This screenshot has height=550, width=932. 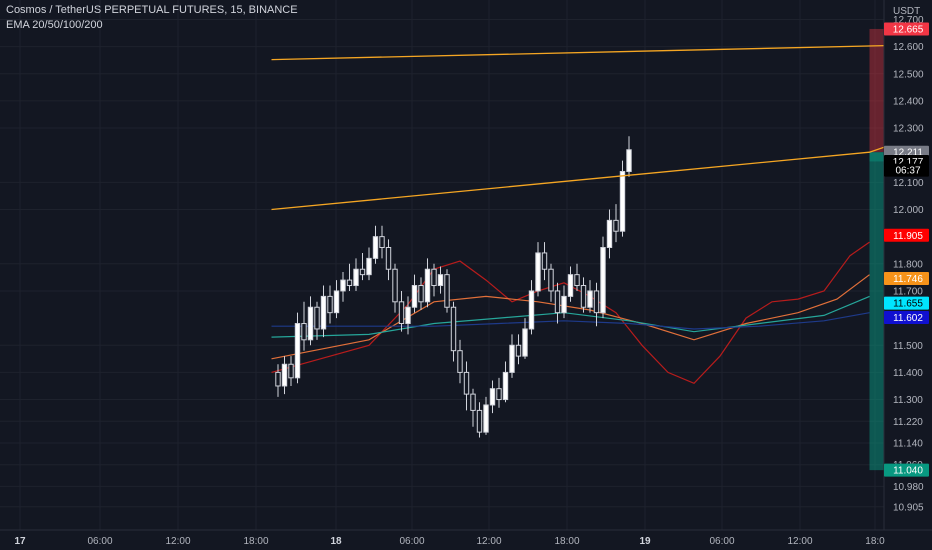 I want to click on price-tag-label: 06:37, so click(x=907, y=171).